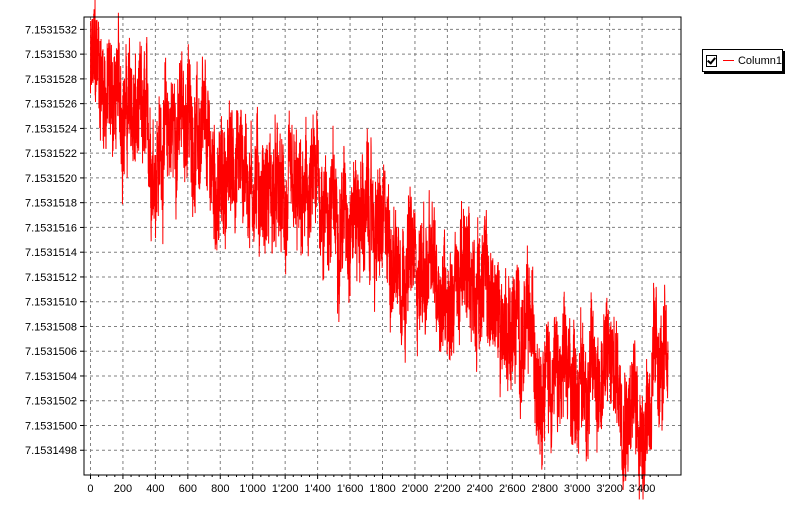  What do you see at coordinates (415, 489) in the screenshot?
I see `x-tick-label: 2'000` at bounding box center [415, 489].